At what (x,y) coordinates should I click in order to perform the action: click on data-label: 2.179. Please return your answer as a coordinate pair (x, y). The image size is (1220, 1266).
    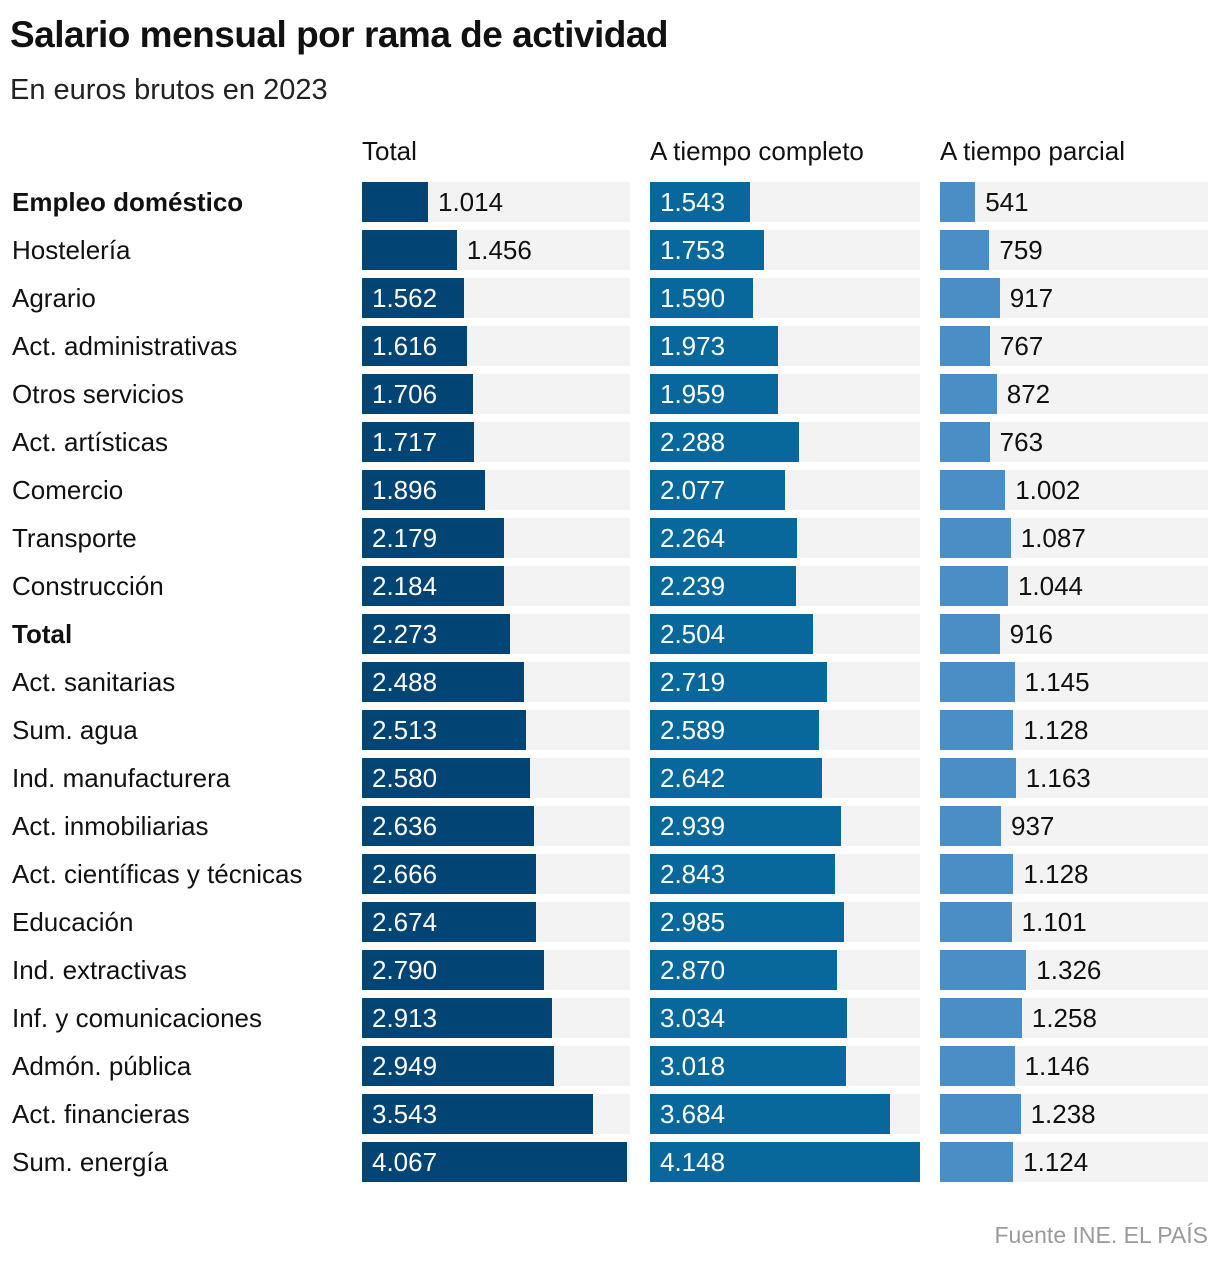
    Looking at the image, I should click on (405, 538).